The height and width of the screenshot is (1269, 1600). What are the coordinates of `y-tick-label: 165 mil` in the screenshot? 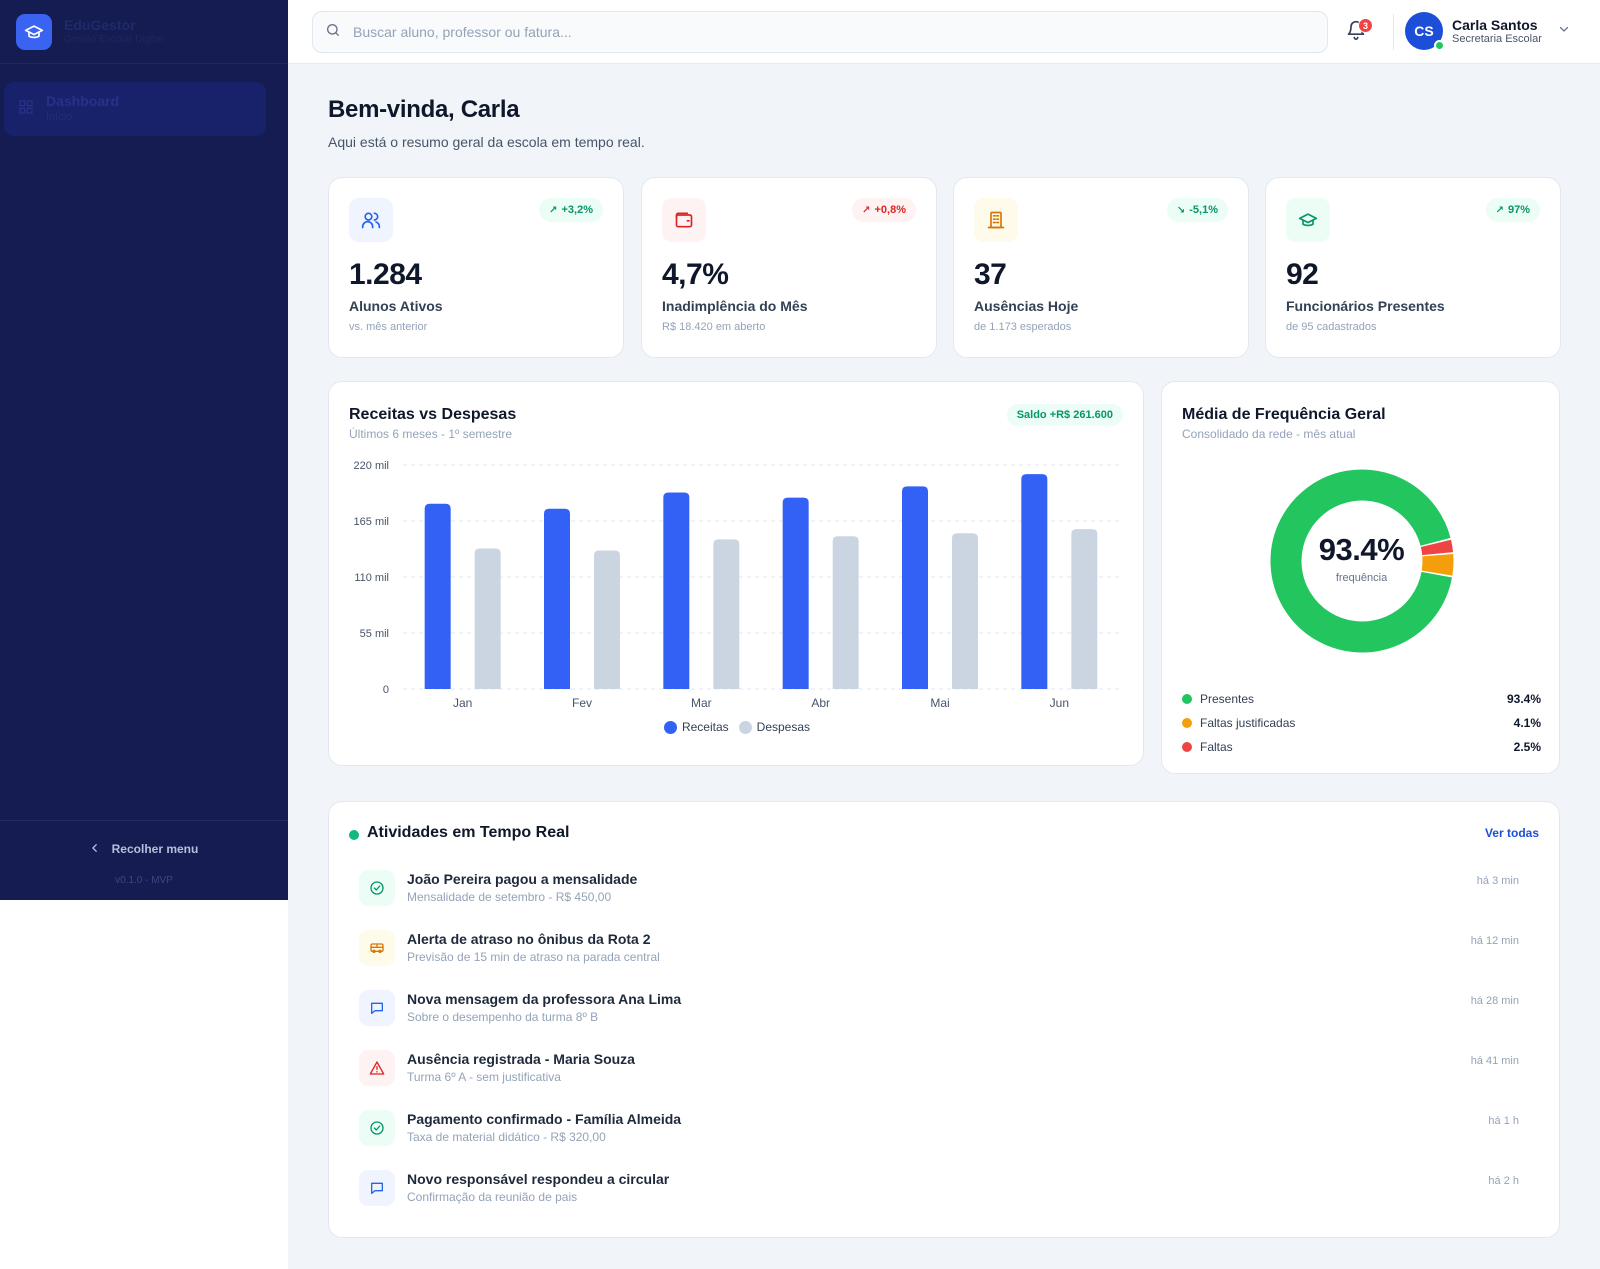 It's located at (371, 522).